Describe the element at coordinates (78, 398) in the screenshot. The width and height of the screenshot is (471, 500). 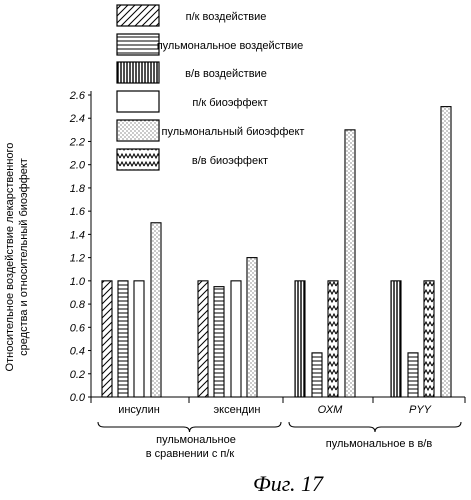
I see `y-tick-label: 0.0` at that location.